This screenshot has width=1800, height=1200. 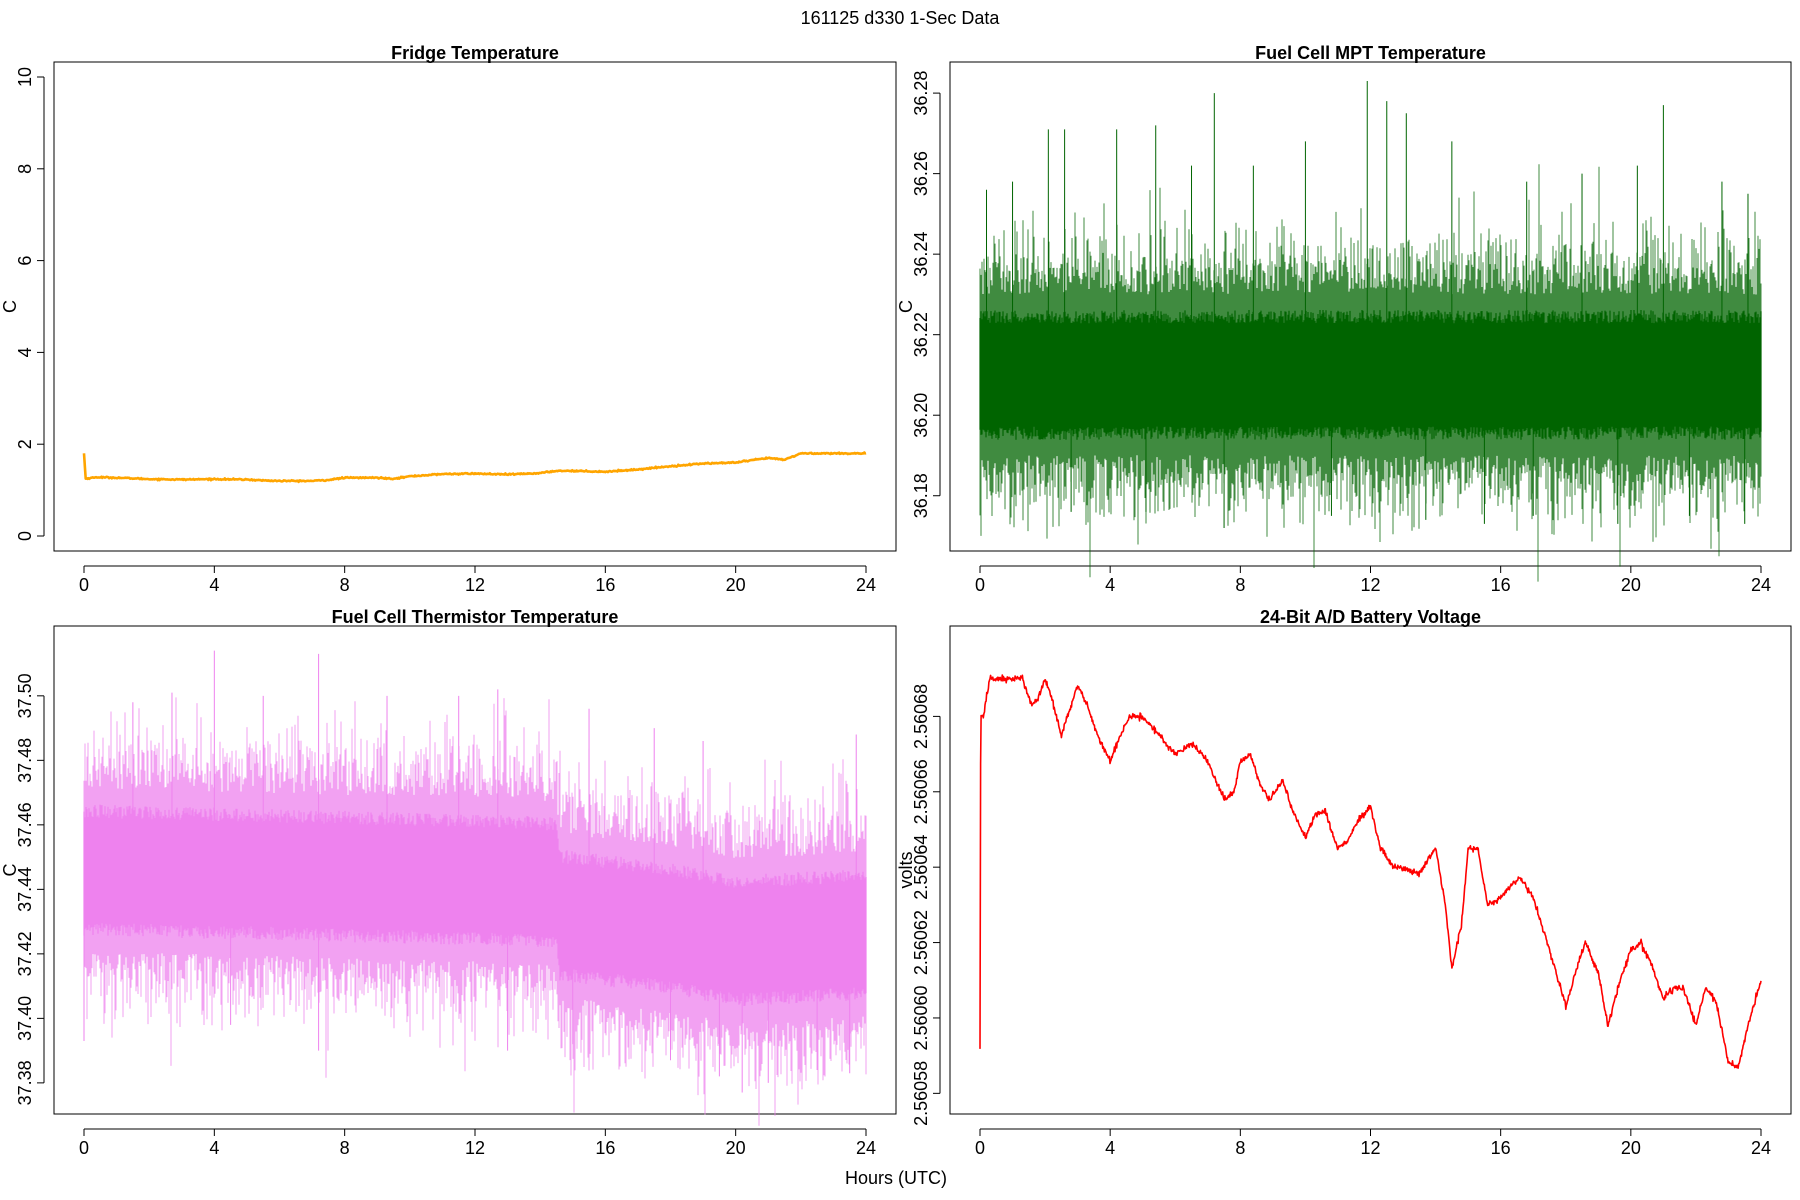 I want to click on series-core-band, so click(x=1370, y=374).